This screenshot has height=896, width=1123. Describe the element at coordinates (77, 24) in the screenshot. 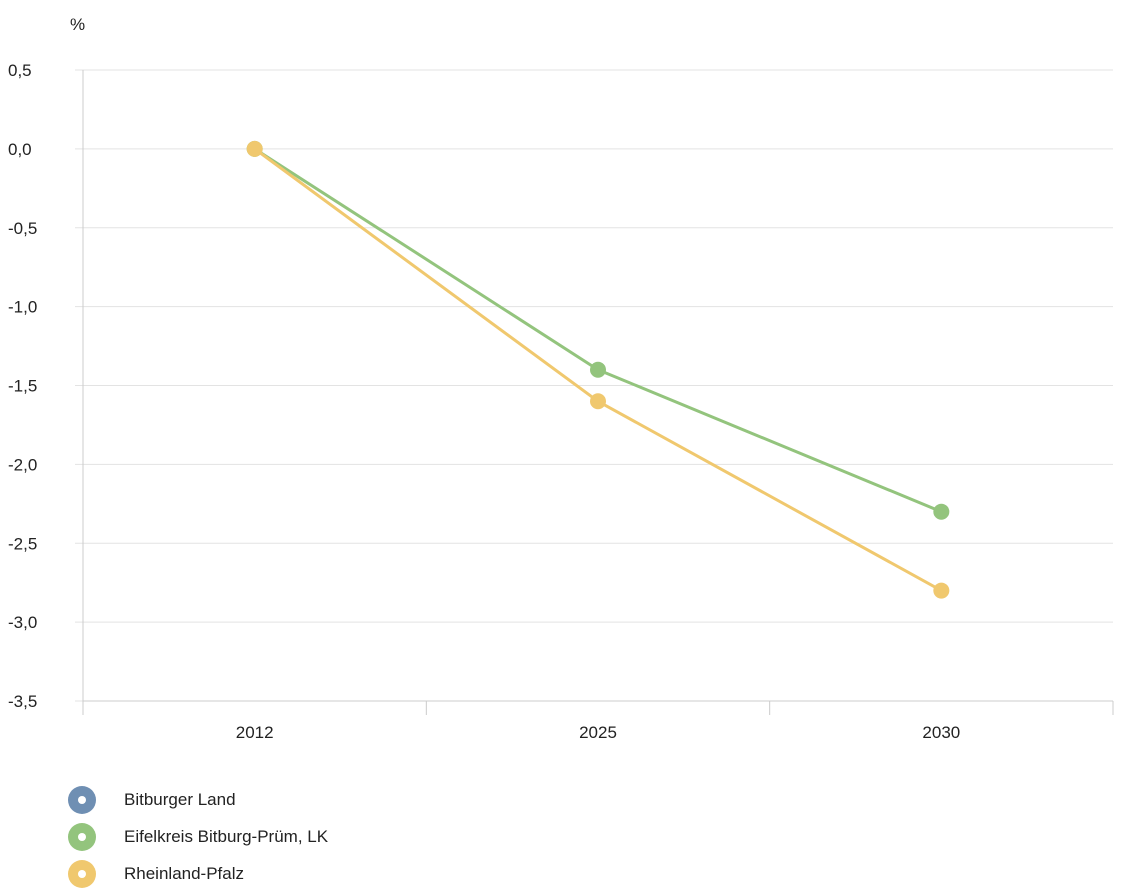

I see `y-axis-unit-label: %` at that location.